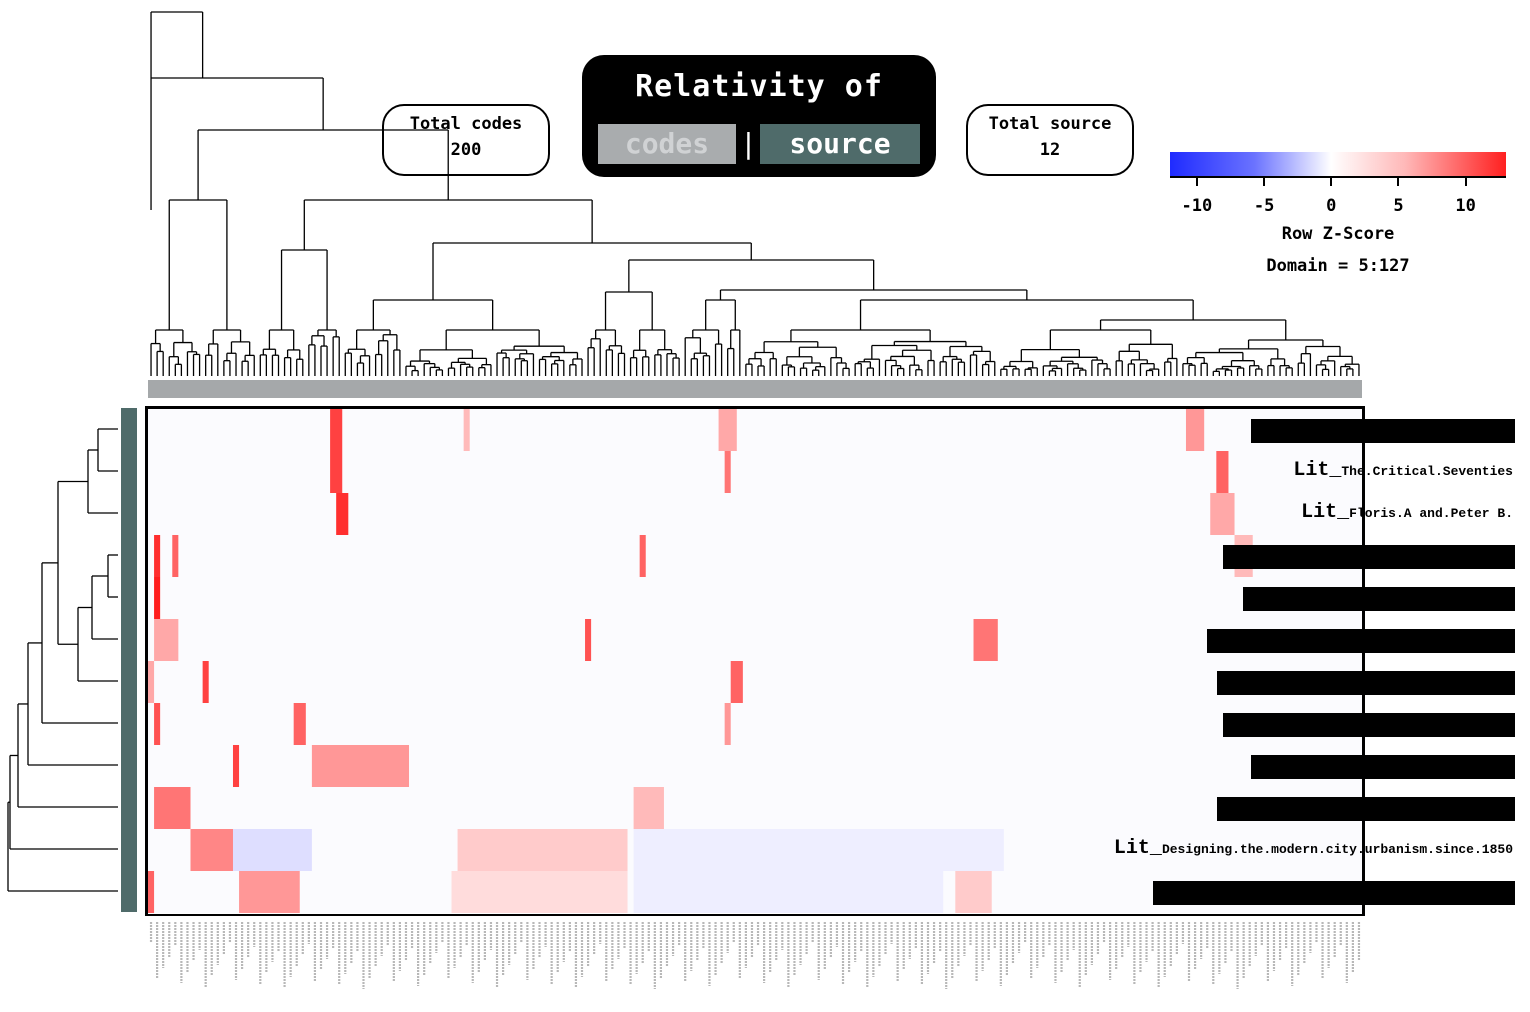 This screenshot has height=1012, width=1530. What do you see at coordinates (1338, 164) in the screenshot?
I see `colorbar-gradient` at bounding box center [1338, 164].